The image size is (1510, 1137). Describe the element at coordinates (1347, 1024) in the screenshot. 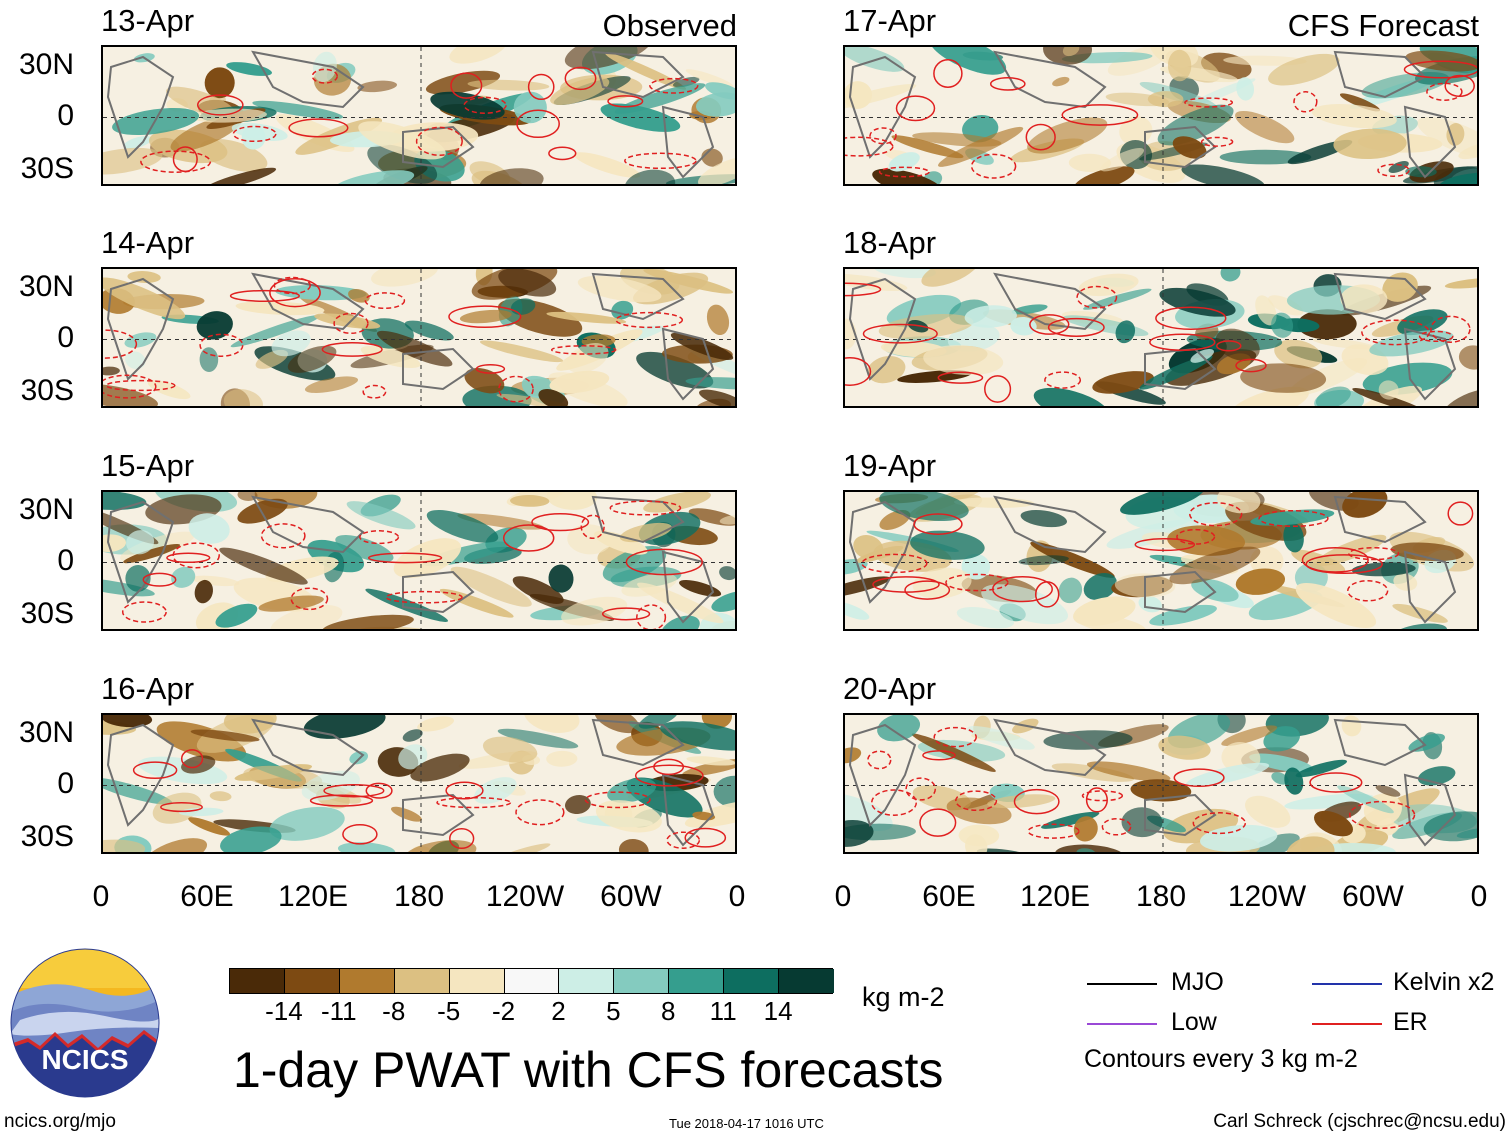

I see `legend-line-er` at that location.